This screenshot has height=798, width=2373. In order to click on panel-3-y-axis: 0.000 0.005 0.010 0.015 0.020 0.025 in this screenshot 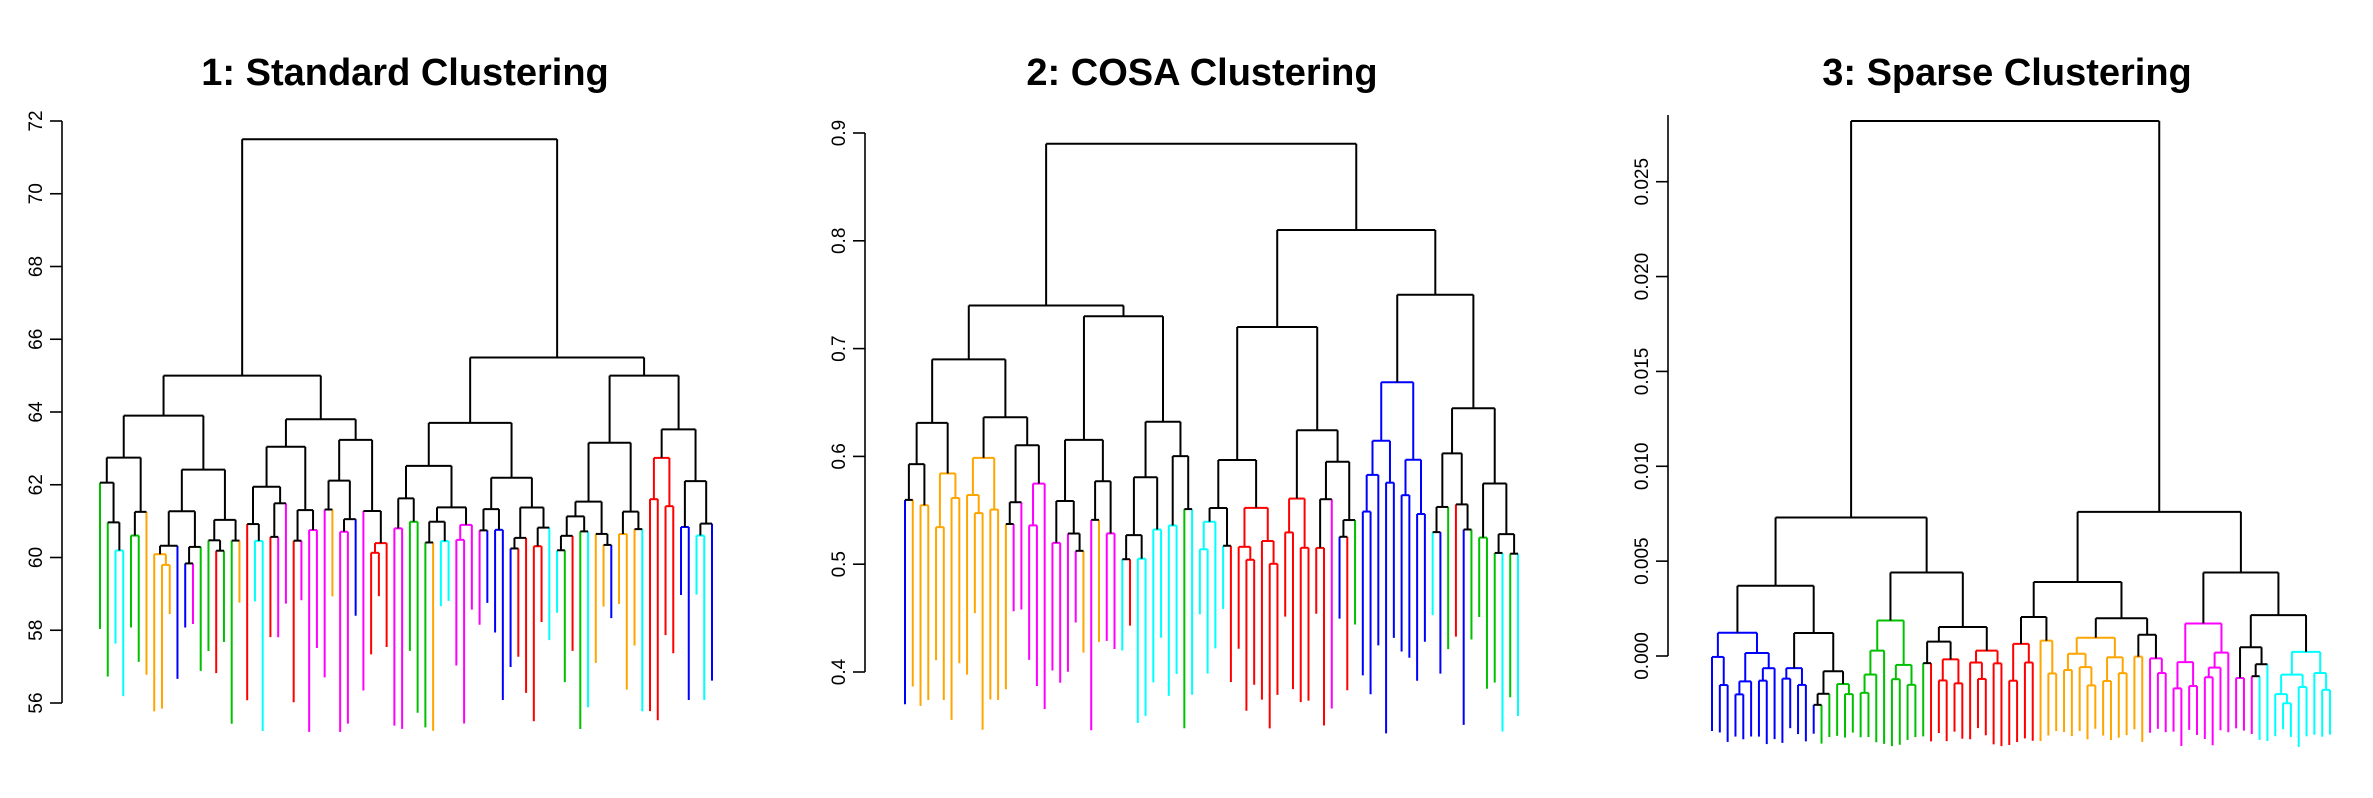, I will do `click(1650, 397)`.